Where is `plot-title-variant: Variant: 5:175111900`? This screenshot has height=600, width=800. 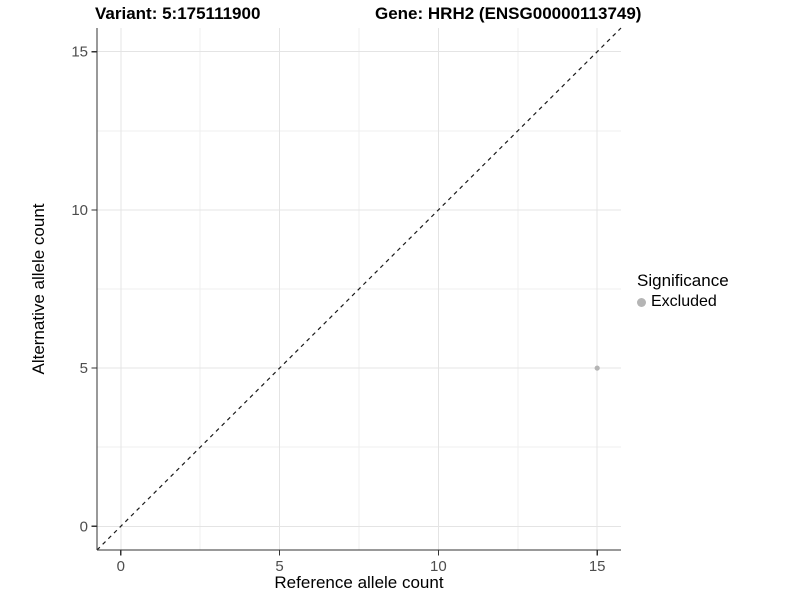 plot-title-variant: Variant: 5:175111900 is located at coordinates (178, 13).